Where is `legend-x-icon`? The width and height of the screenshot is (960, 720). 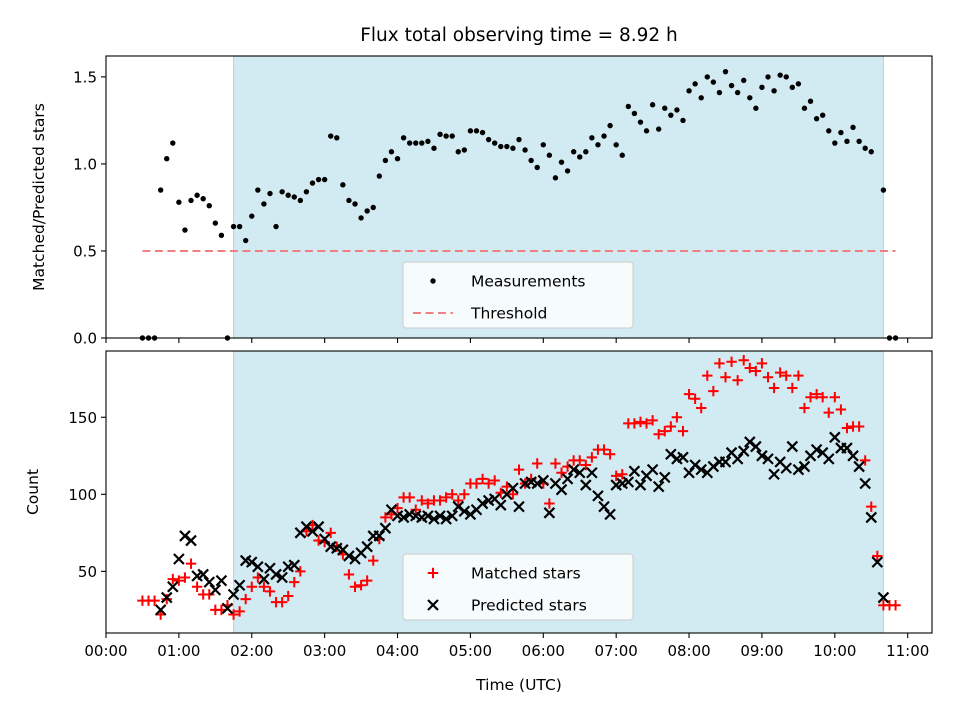 legend-x-icon is located at coordinates (433, 605).